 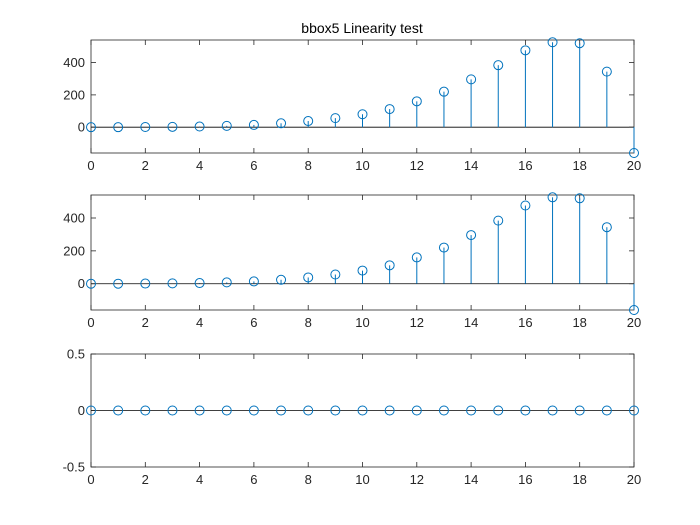 What do you see at coordinates (76, 354) in the screenshot?
I see `y-tick-label: 0.5` at bounding box center [76, 354].